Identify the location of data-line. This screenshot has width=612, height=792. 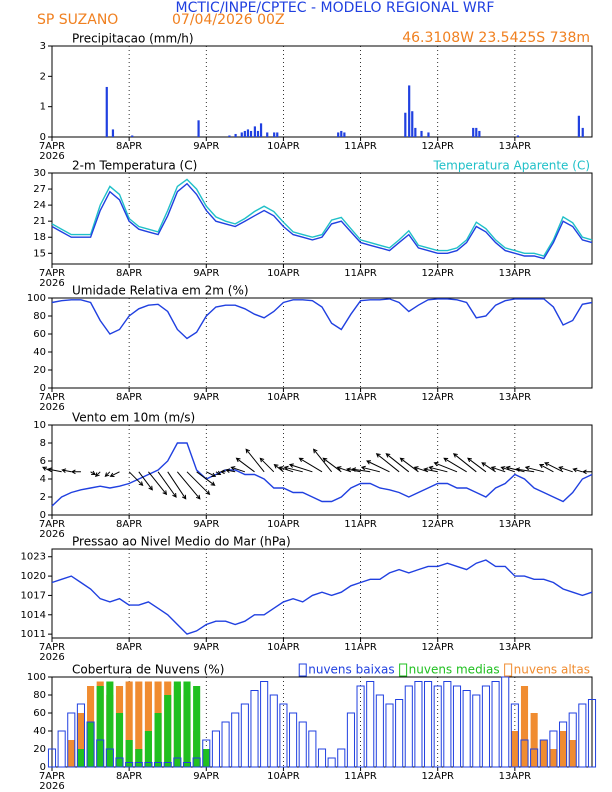
(322, 474).